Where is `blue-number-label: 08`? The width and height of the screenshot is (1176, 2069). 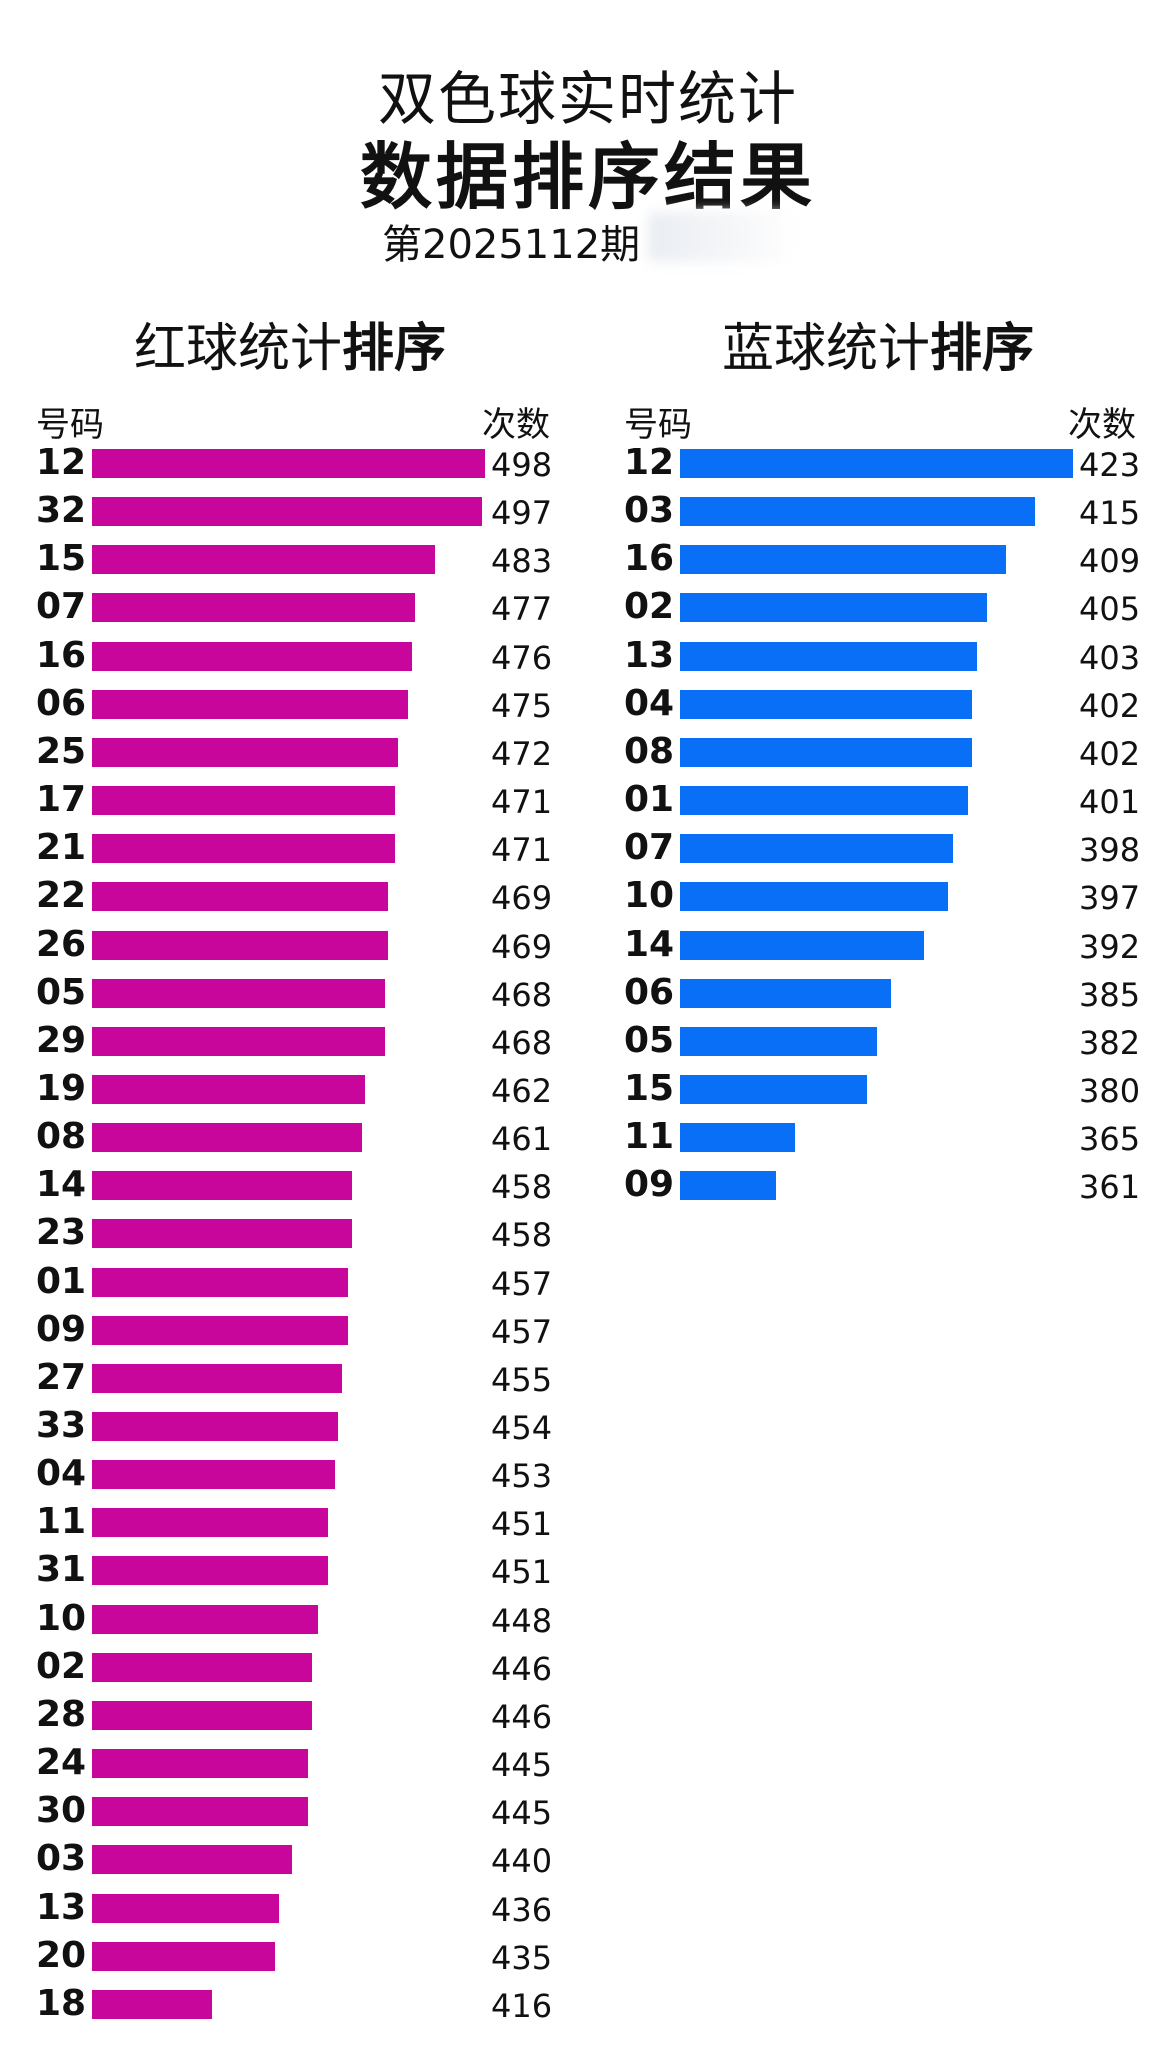
blue-number-label: 08 is located at coordinates (649, 751).